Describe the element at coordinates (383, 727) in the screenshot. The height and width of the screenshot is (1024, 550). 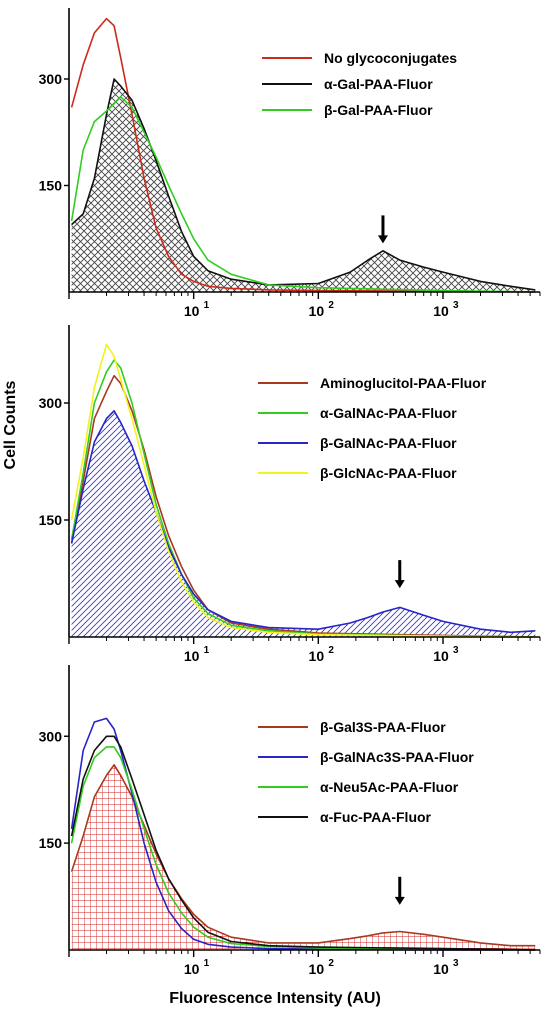
I see `legend-label: β-Gal3S-PAA-Fluor` at that location.